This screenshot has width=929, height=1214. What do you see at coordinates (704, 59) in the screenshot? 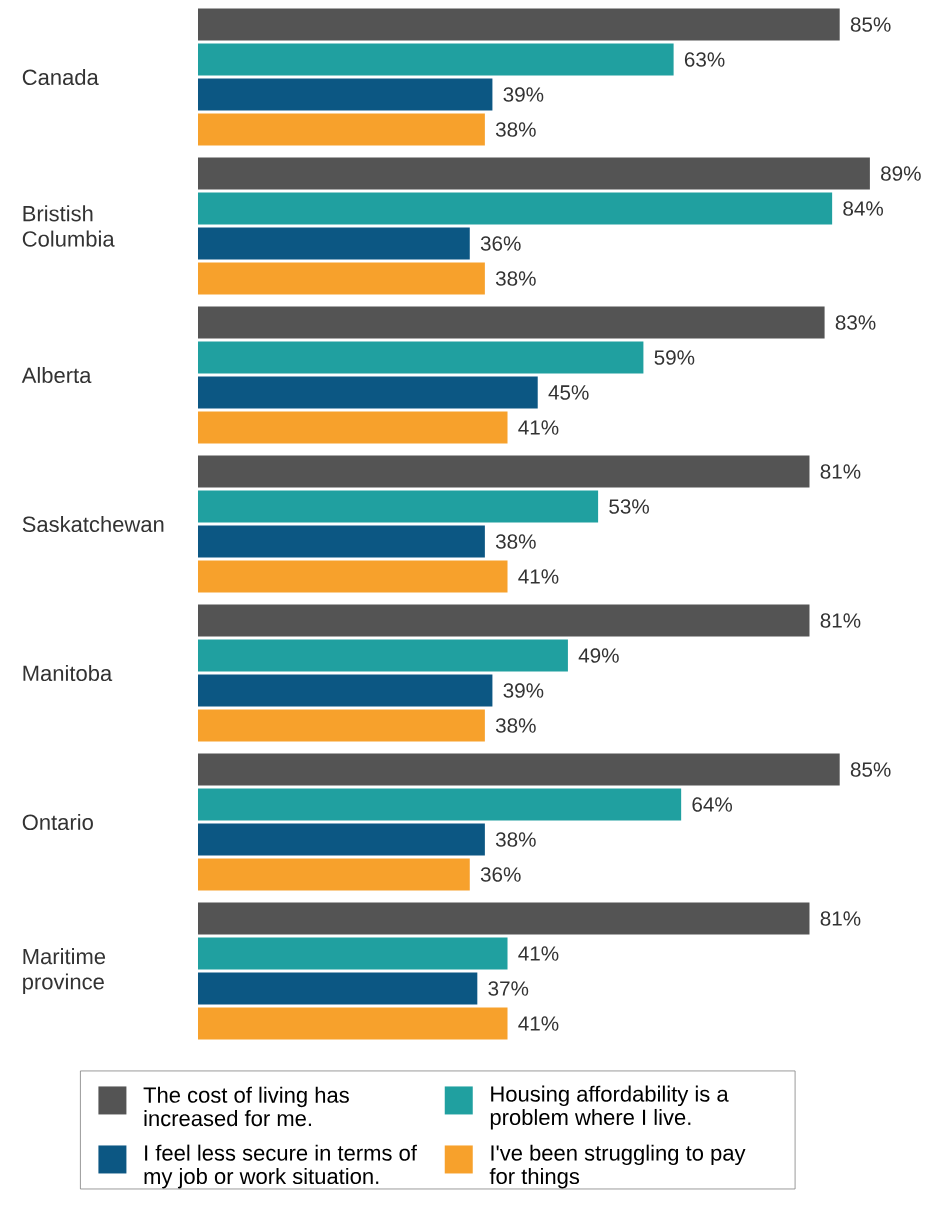
I see `data-label: 63%` at bounding box center [704, 59].